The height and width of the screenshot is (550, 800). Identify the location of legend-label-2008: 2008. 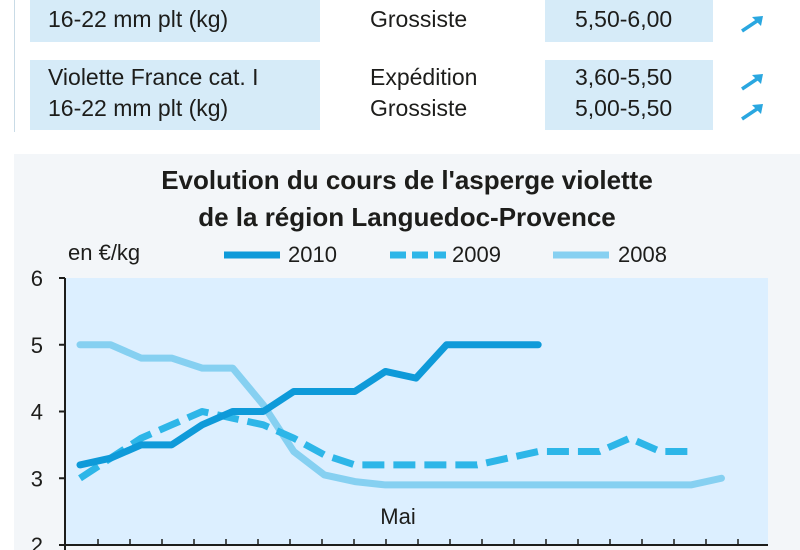
(642, 254).